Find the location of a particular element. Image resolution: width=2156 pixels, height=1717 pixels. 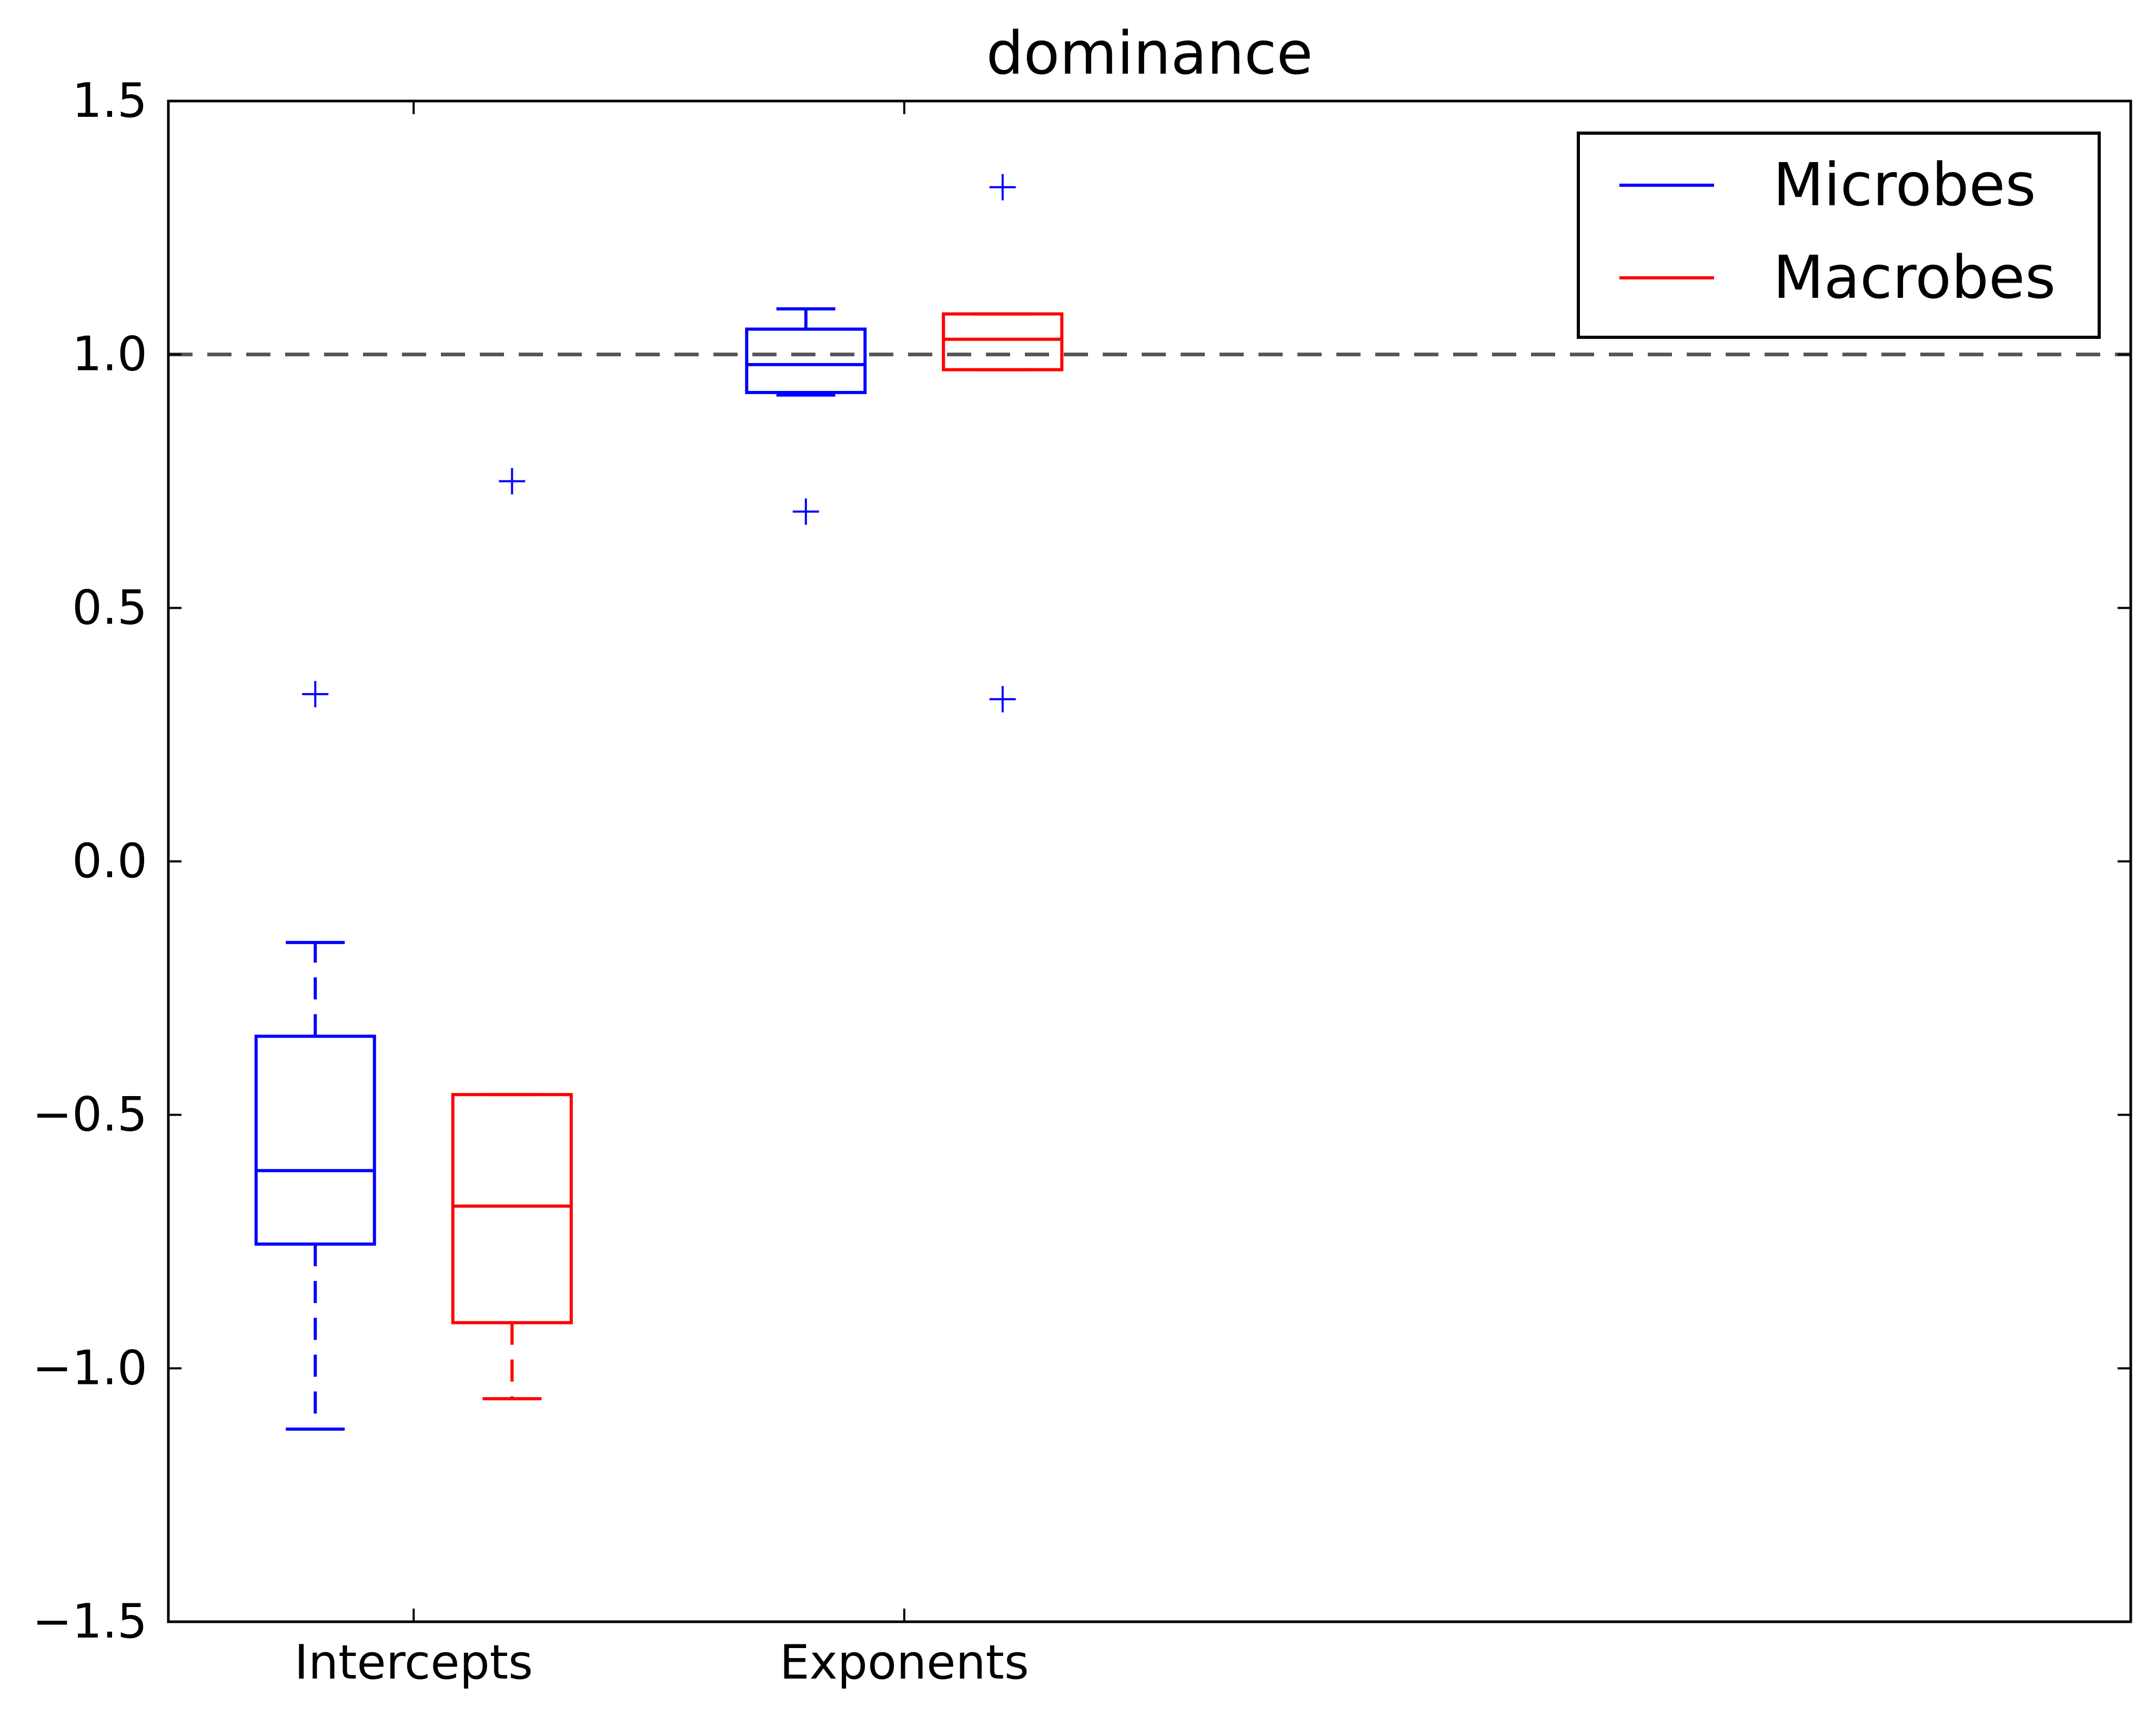

y-tick-label-4: 0.5 is located at coordinates (109, 608).